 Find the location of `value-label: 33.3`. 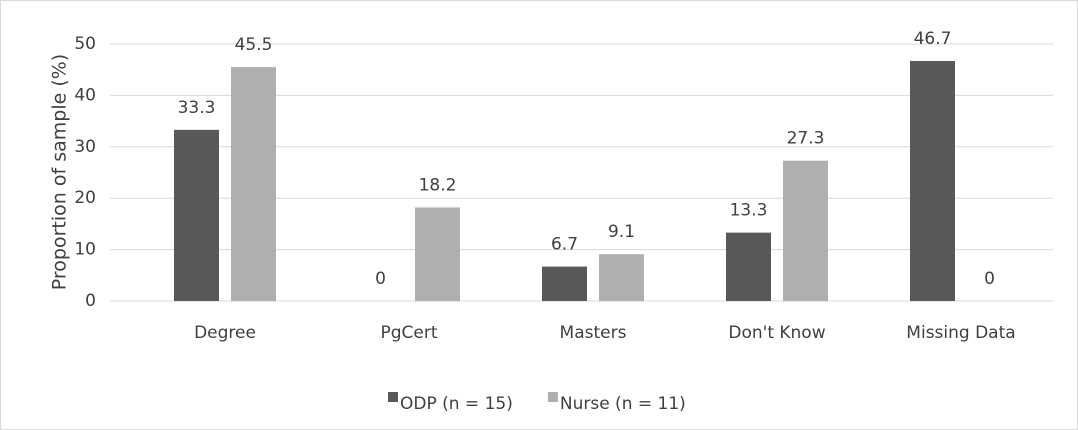

value-label: 33.3 is located at coordinates (197, 108).